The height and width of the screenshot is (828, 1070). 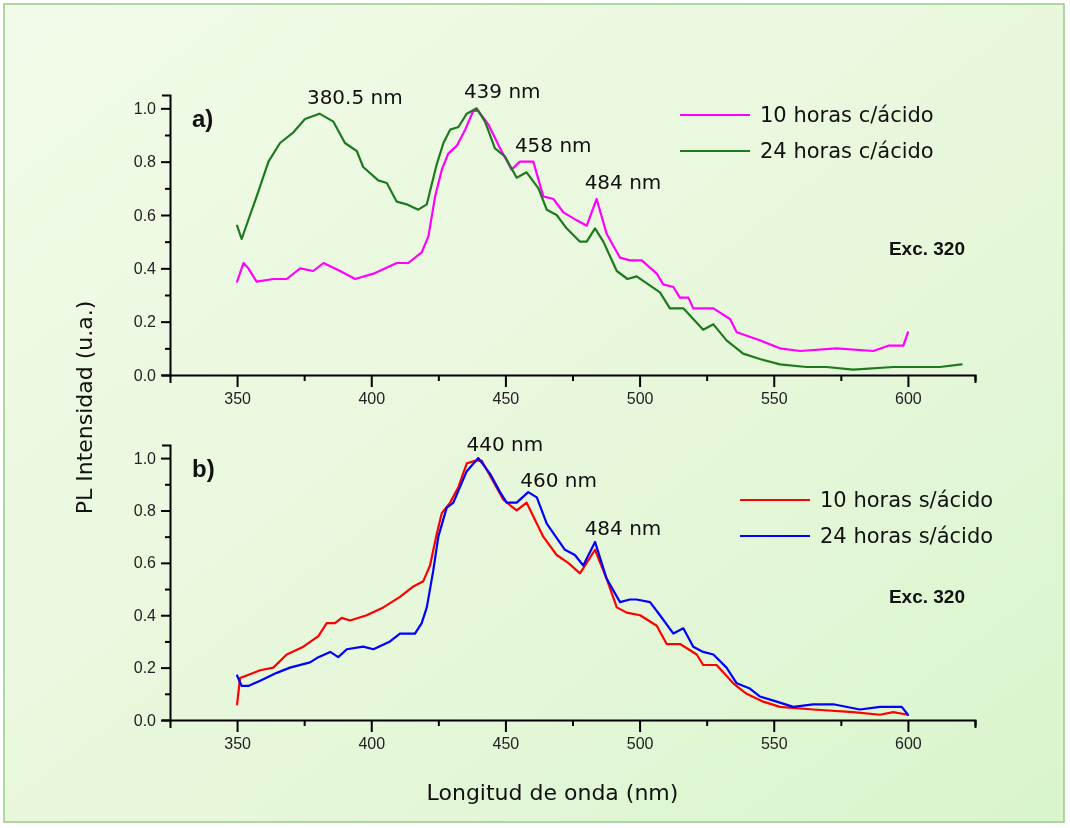 What do you see at coordinates (84, 407) in the screenshot?
I see `y-axis-title: PL Intensidad (u.a.)` at bounding box center [84, 407].